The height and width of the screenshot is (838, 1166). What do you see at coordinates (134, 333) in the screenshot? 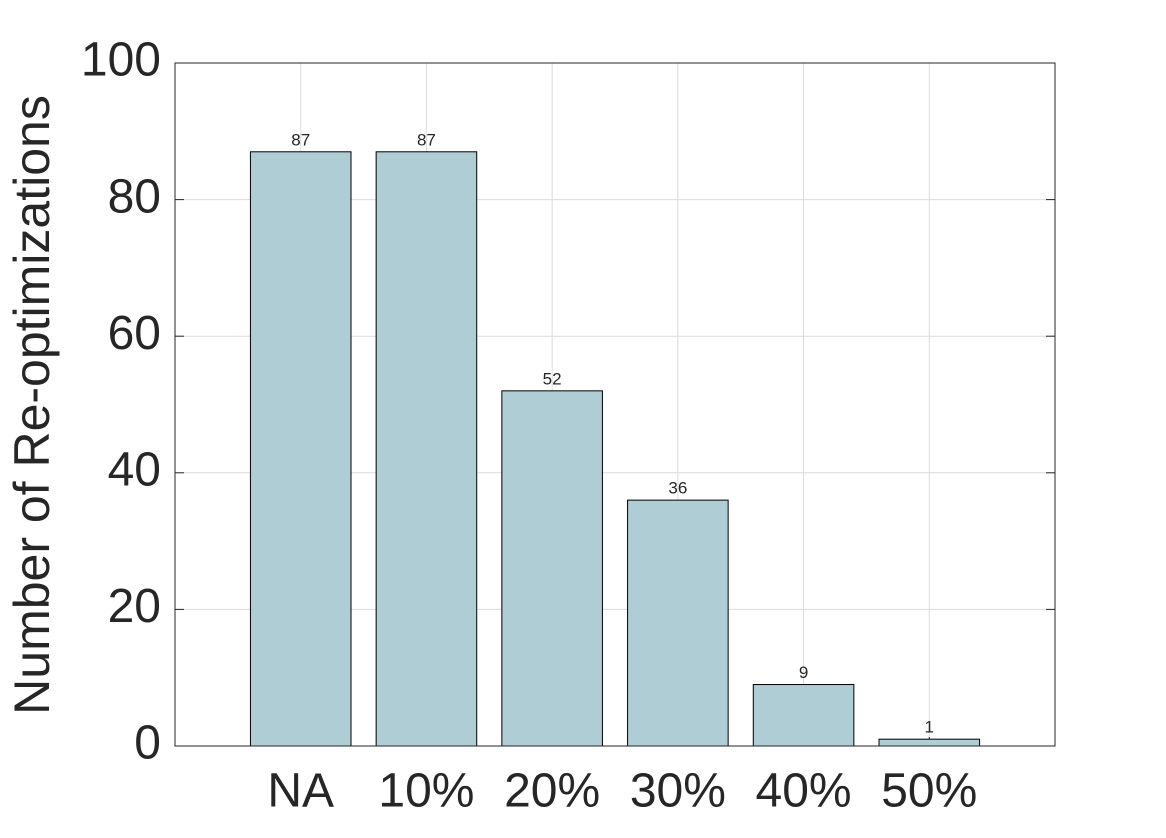
I see `y-tick-label: 60` at bounding box center [134, 333].